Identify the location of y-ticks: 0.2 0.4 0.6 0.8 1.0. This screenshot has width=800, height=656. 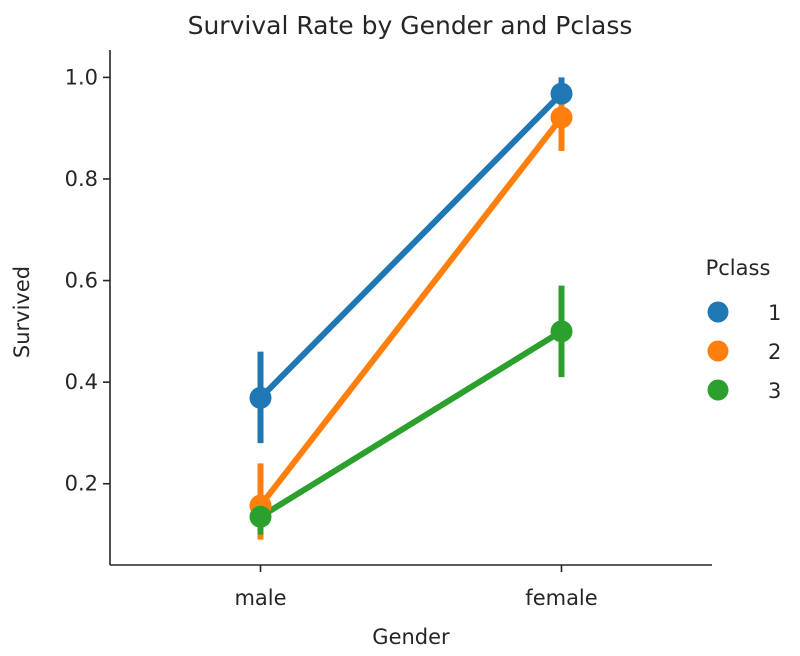
(87, 280).